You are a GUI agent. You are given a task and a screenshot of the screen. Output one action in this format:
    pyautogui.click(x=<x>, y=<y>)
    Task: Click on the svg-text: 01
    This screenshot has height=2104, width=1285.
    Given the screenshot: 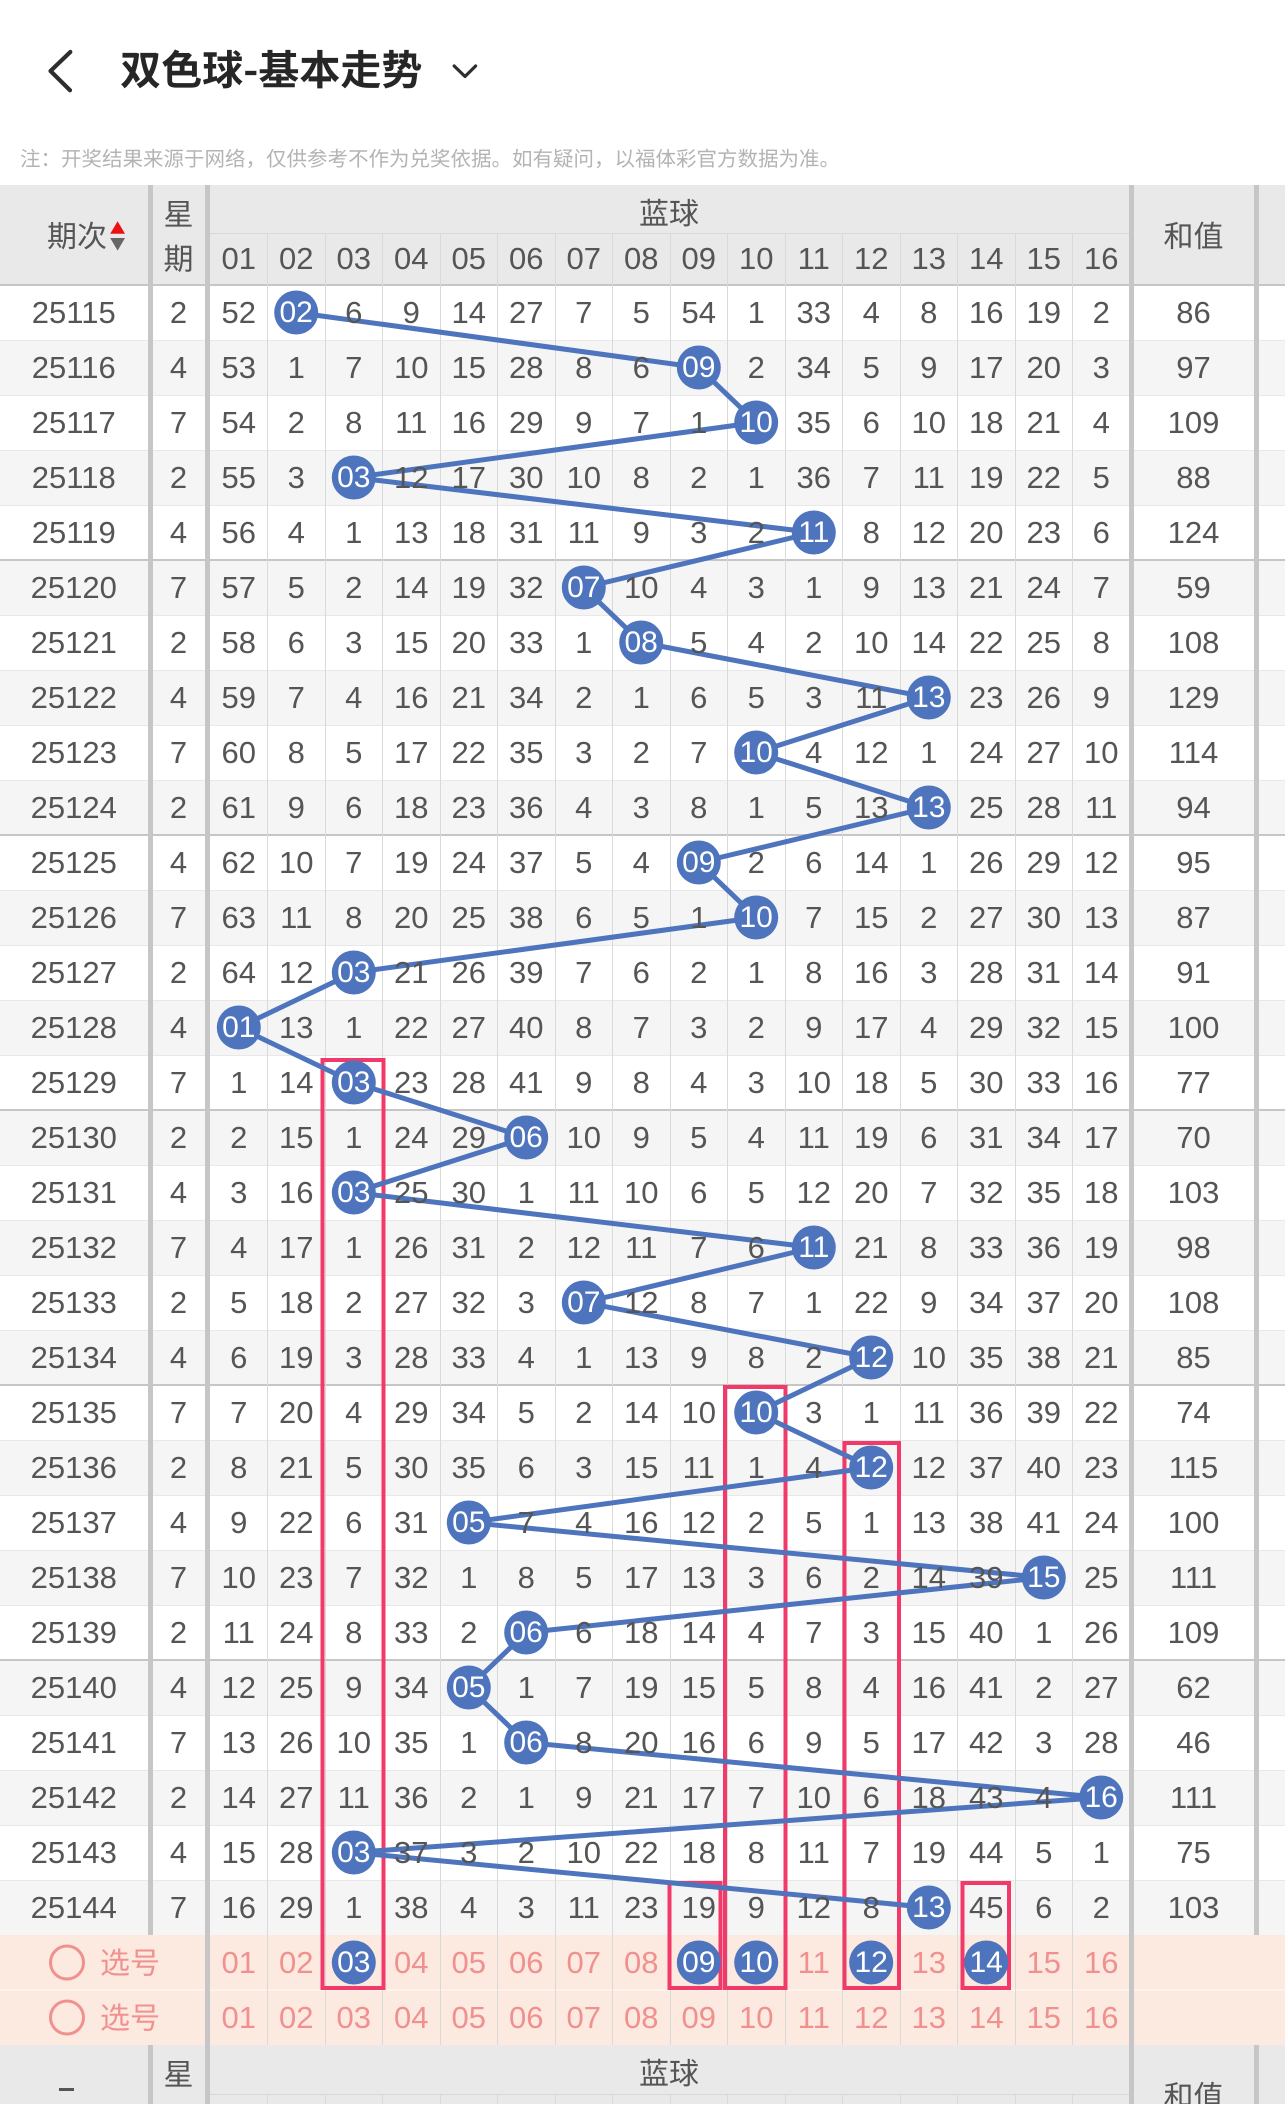 What is the action you would take?
    pyautogui.click(x=238, y=1027)
    